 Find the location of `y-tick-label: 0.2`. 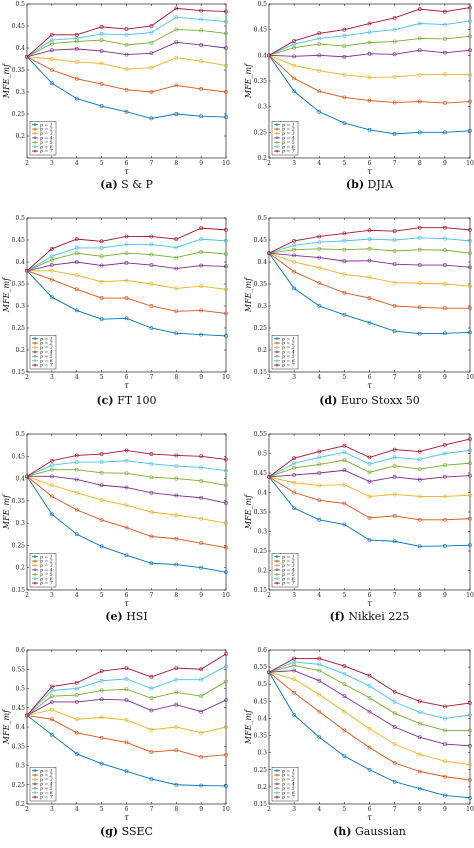

y-tick-label: 0.2 is located at coordinates (262, 158).